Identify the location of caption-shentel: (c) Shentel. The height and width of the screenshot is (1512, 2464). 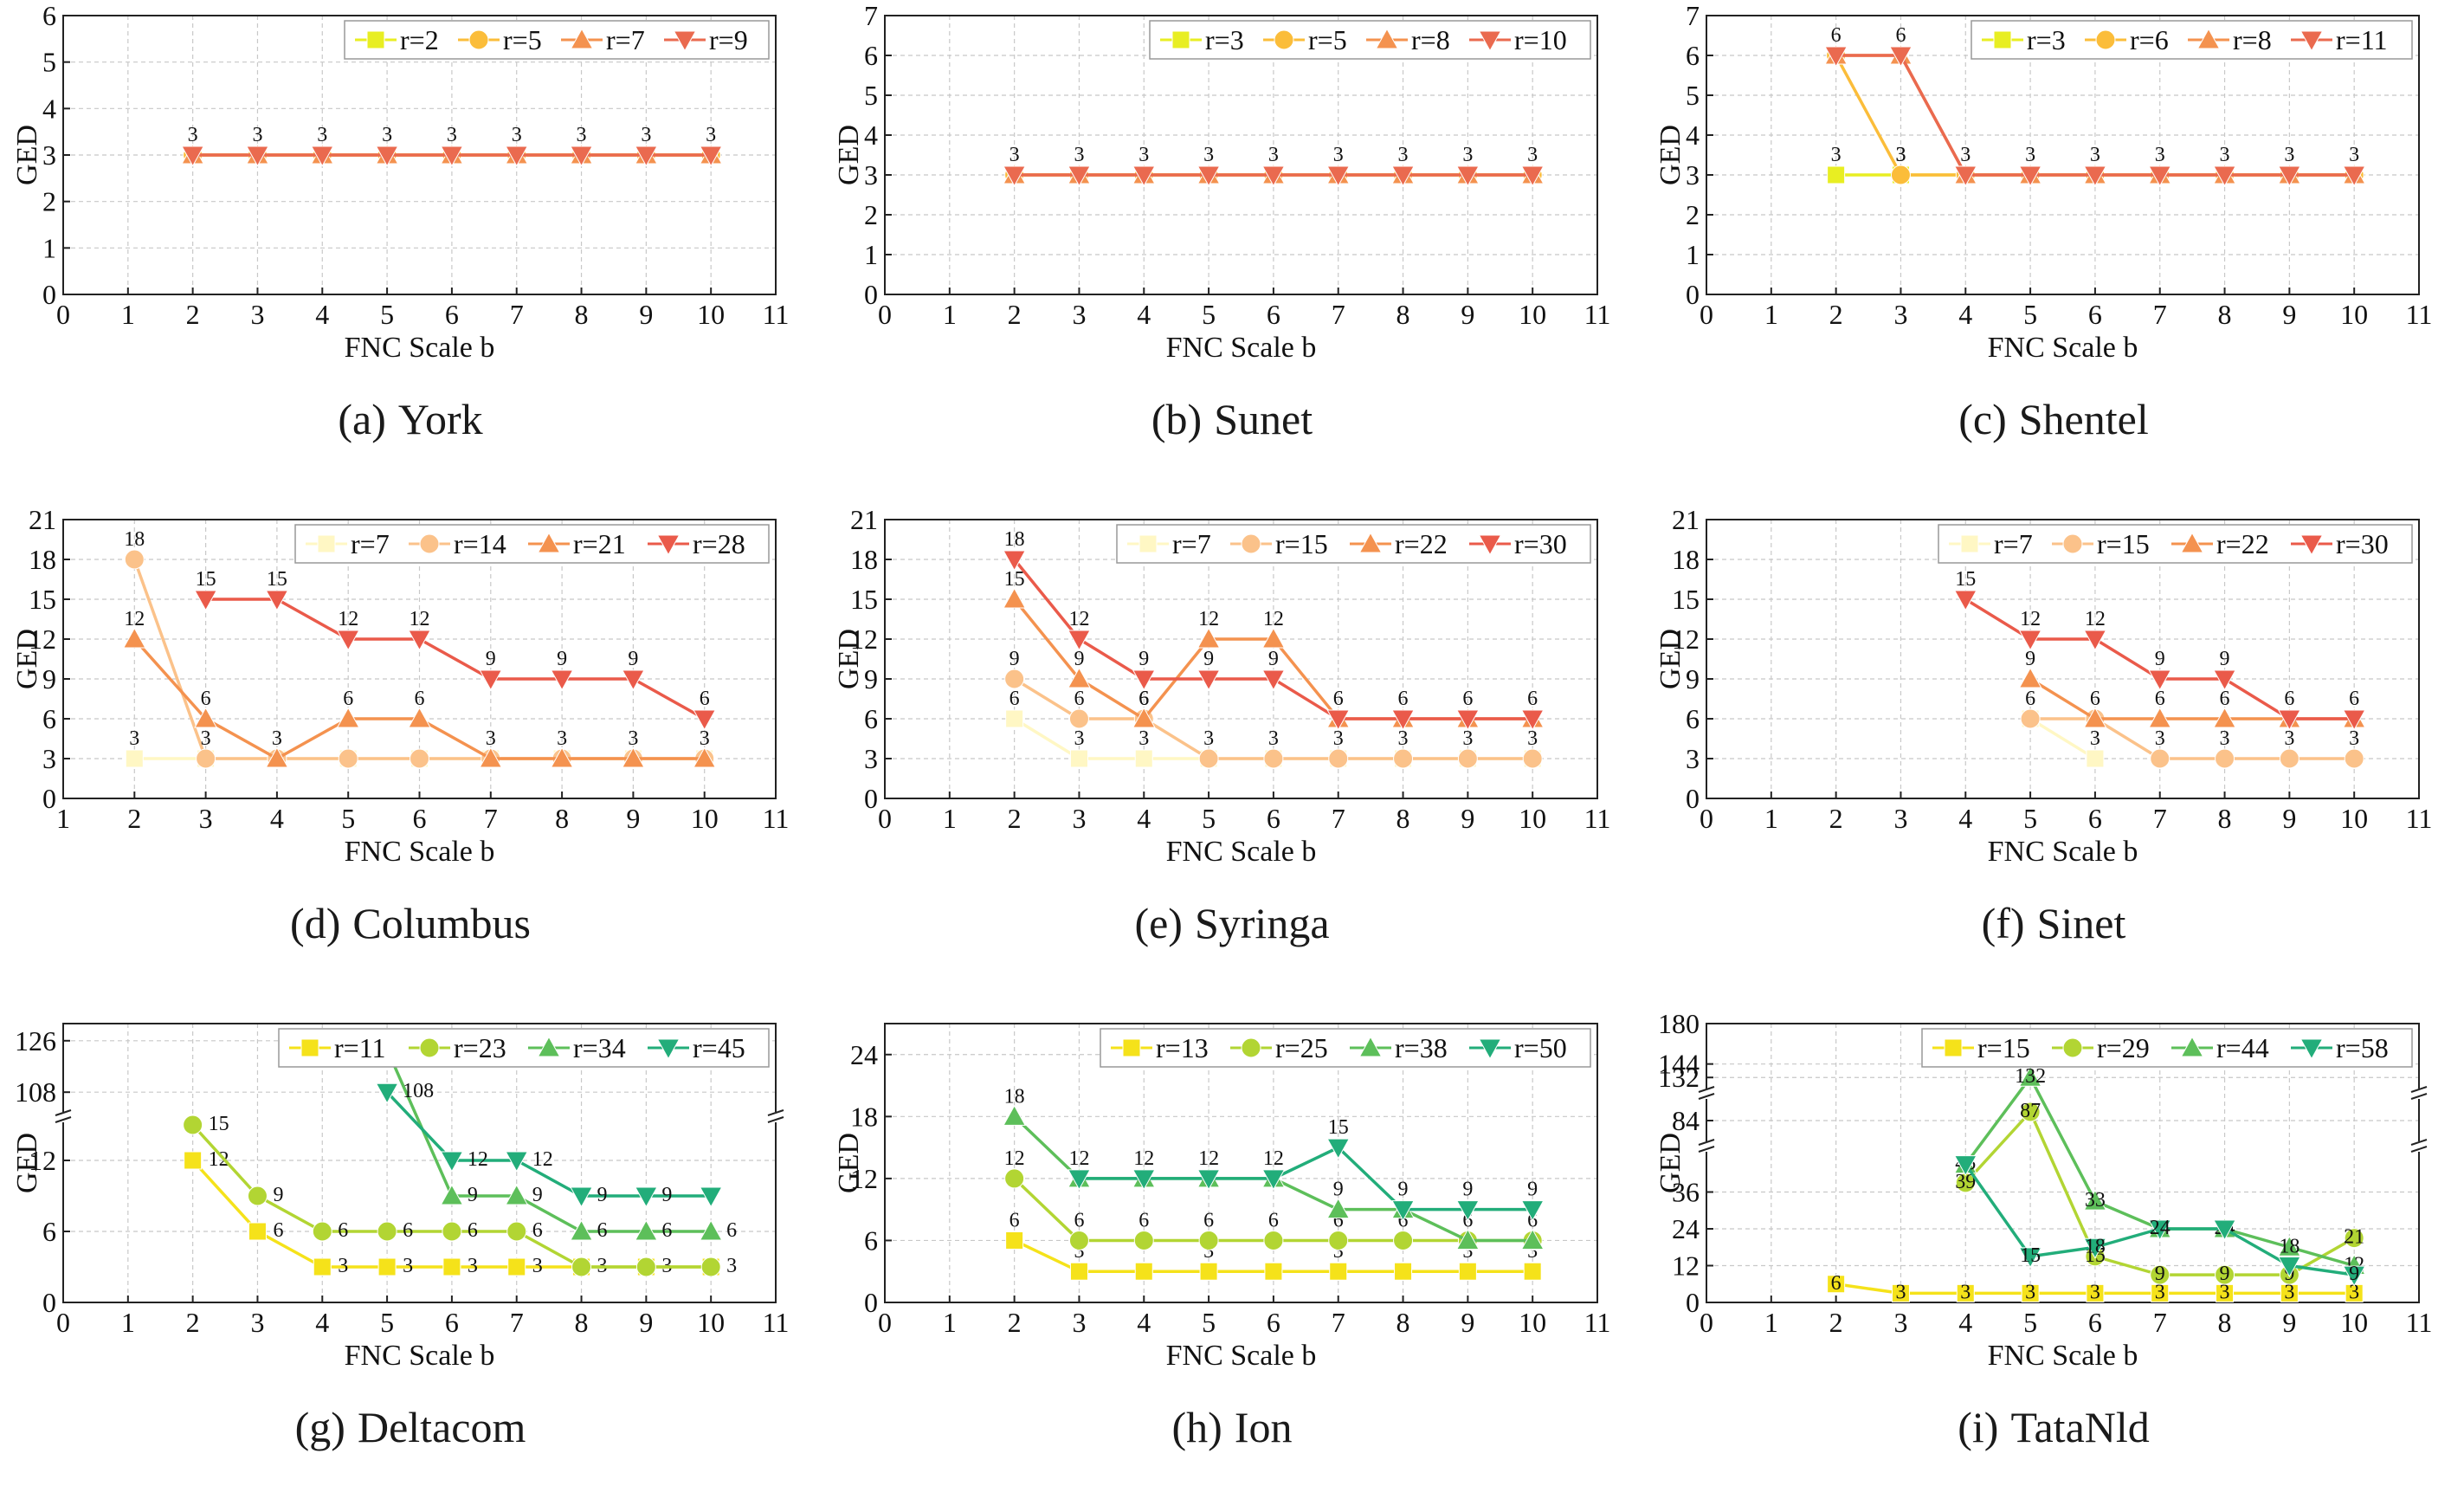
(2053, 419).